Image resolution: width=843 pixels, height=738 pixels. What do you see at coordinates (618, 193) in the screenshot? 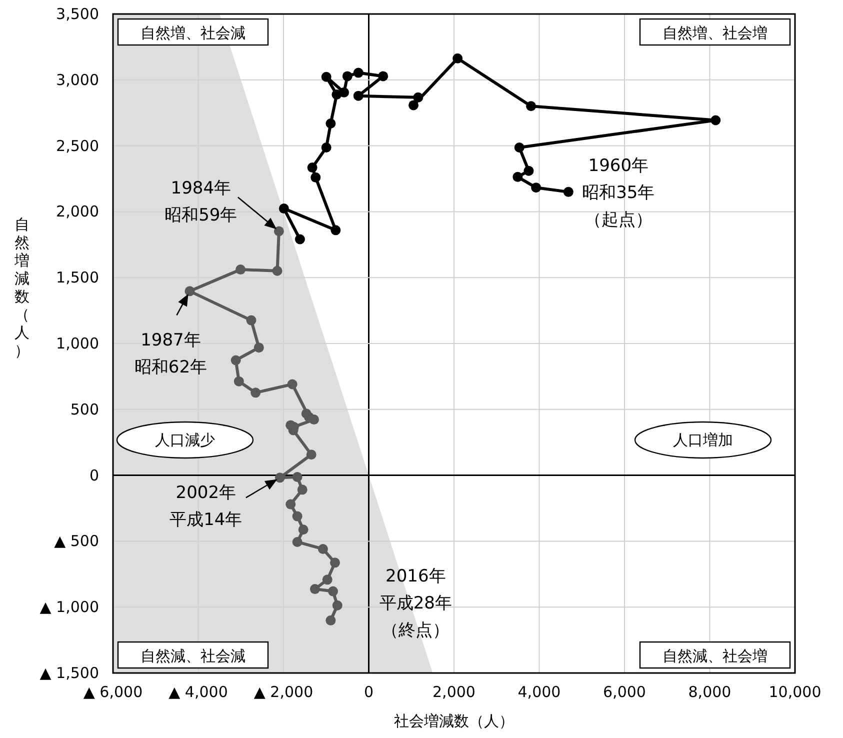
I see `annotation: 1960年昭和35年（起点）` at bounding box center [618, 193].